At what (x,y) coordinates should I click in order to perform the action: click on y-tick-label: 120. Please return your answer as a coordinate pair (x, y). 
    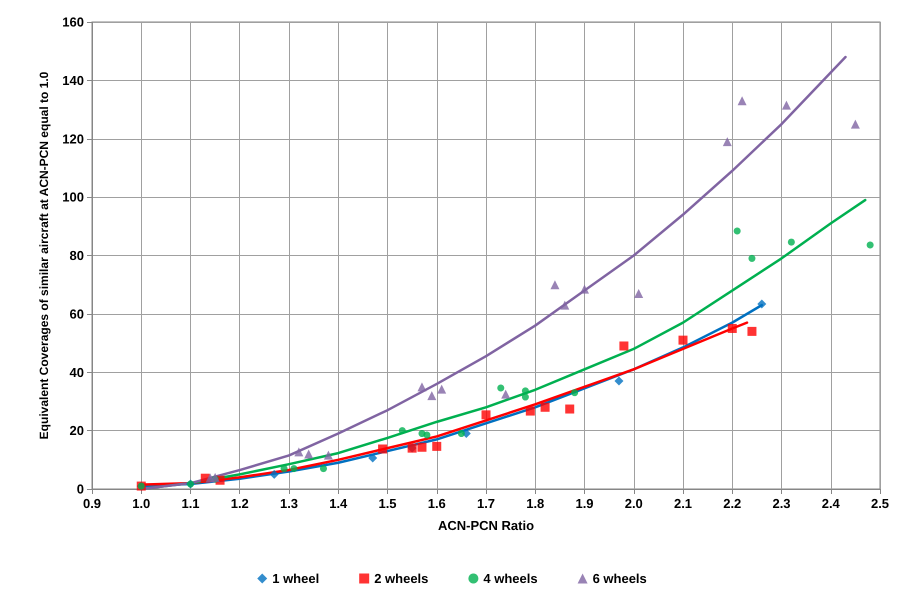
    Looking at the image, I should click on (73, 138).